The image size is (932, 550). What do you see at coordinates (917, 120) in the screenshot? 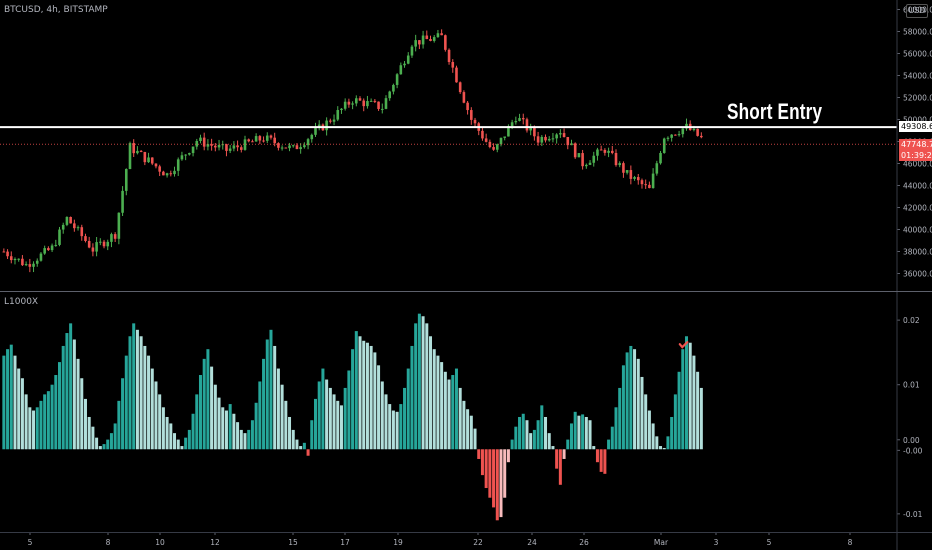
I see `price-tick-label: 50000.00` at bounding box center [917, 120].